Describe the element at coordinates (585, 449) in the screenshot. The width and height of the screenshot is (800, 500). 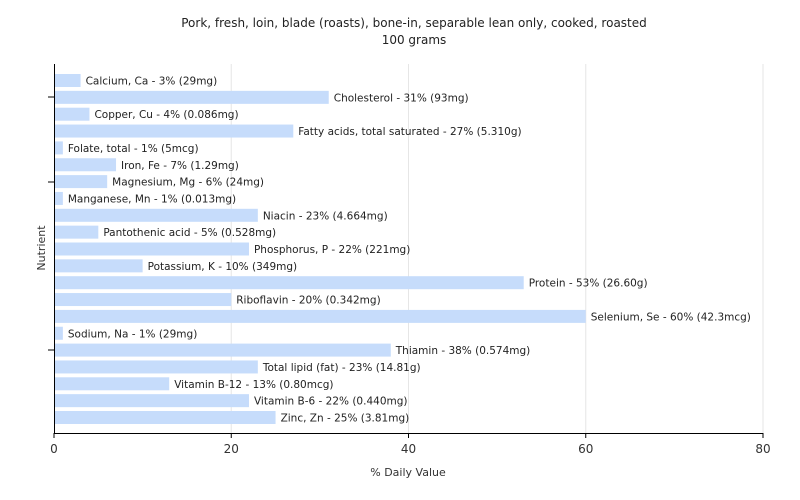
I see `x-tick-label-3: 60` at that location.